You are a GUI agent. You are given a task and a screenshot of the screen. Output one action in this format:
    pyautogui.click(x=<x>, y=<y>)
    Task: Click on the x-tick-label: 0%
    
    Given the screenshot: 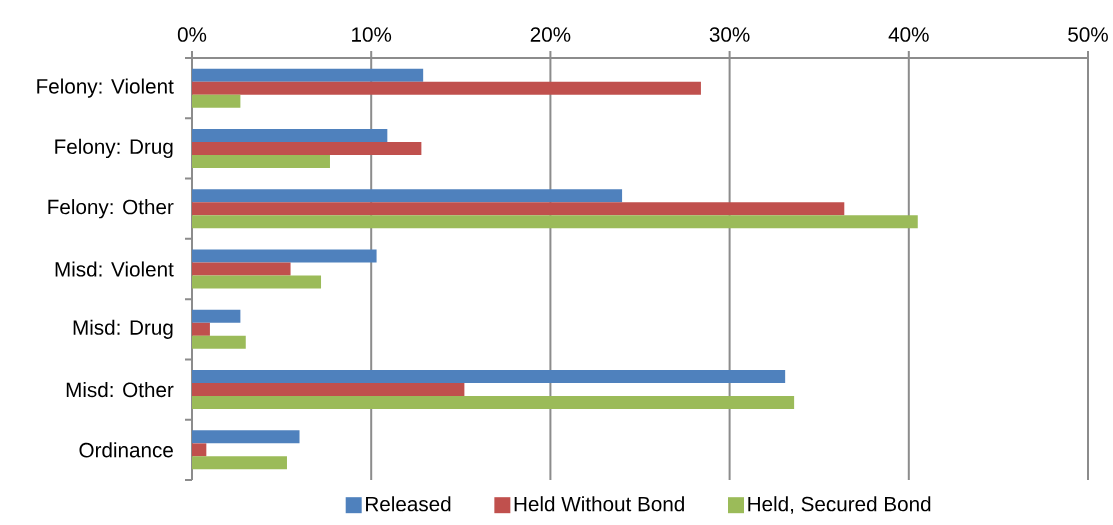 What is the action you would take?
    pyautogui.click(x=192, y=34)
    